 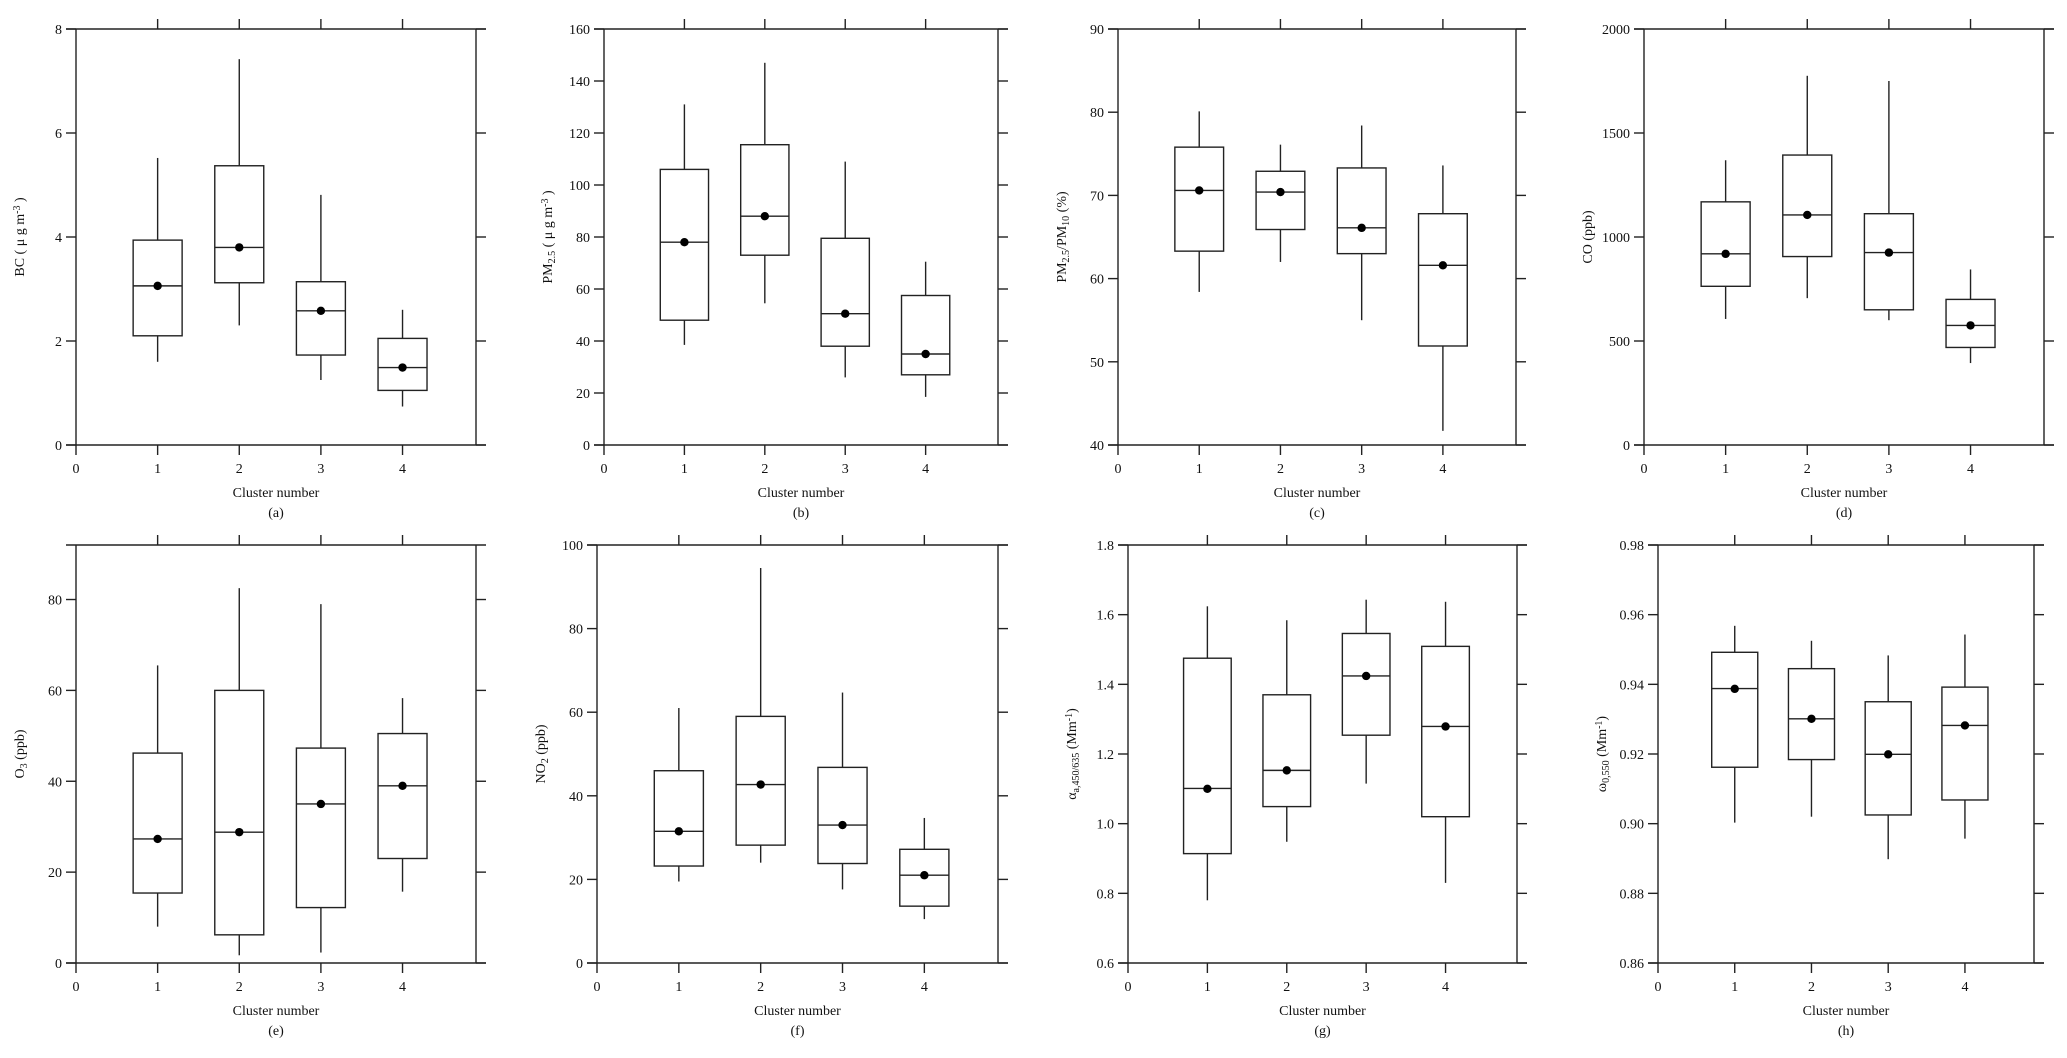 I want to click on y-axis-label-part: a,450/635, so click(x=1076, y=773).